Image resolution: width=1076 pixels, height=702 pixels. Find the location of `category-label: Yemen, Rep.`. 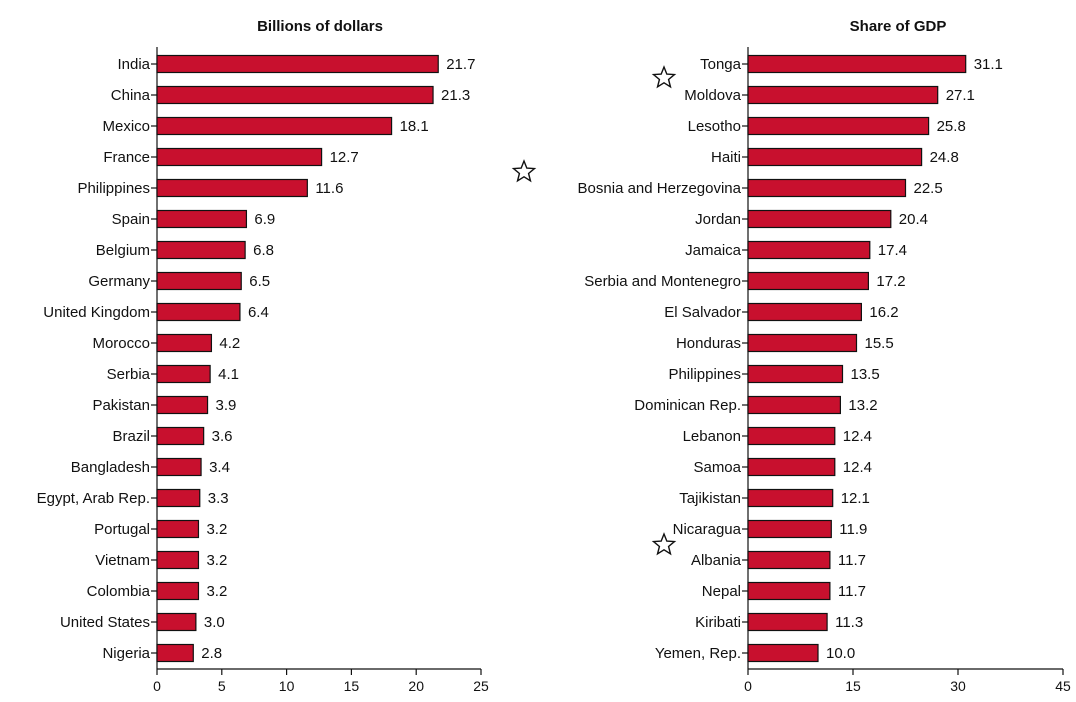

category-label: Yemen, Rep. is located at coordinates (698, 653).